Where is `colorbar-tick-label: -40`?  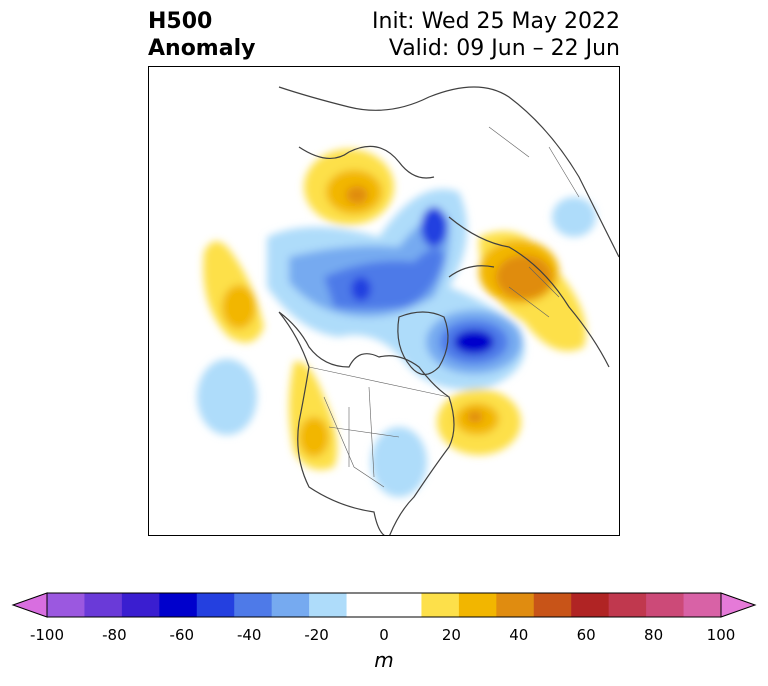 colorbar-tick-label: -40 is located at coordinates (249, 635).